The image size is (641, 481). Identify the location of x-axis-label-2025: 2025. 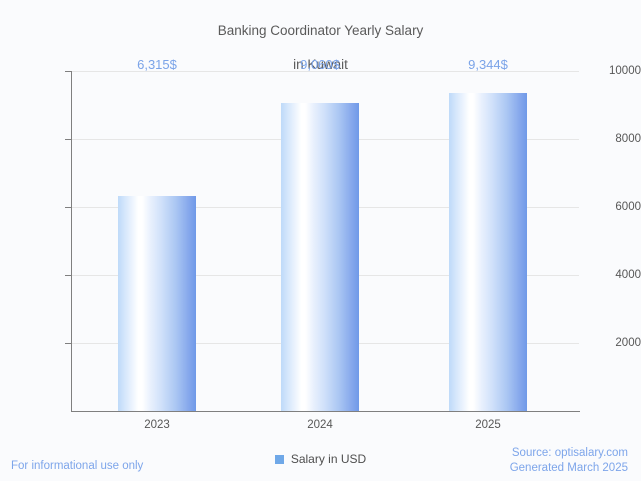
(488, 425).